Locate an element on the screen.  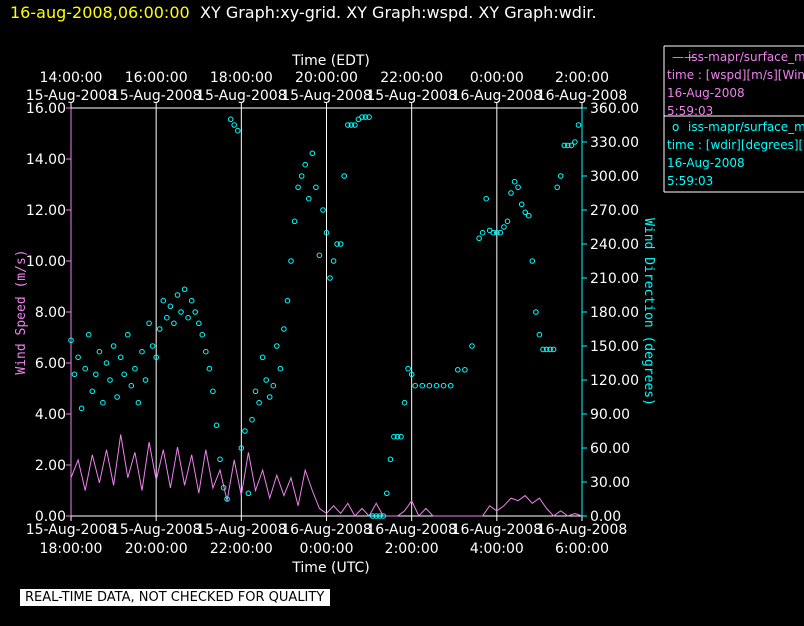
legend-series-desc: time : [wdir][degrees][W is located at coordinates (735, 145).